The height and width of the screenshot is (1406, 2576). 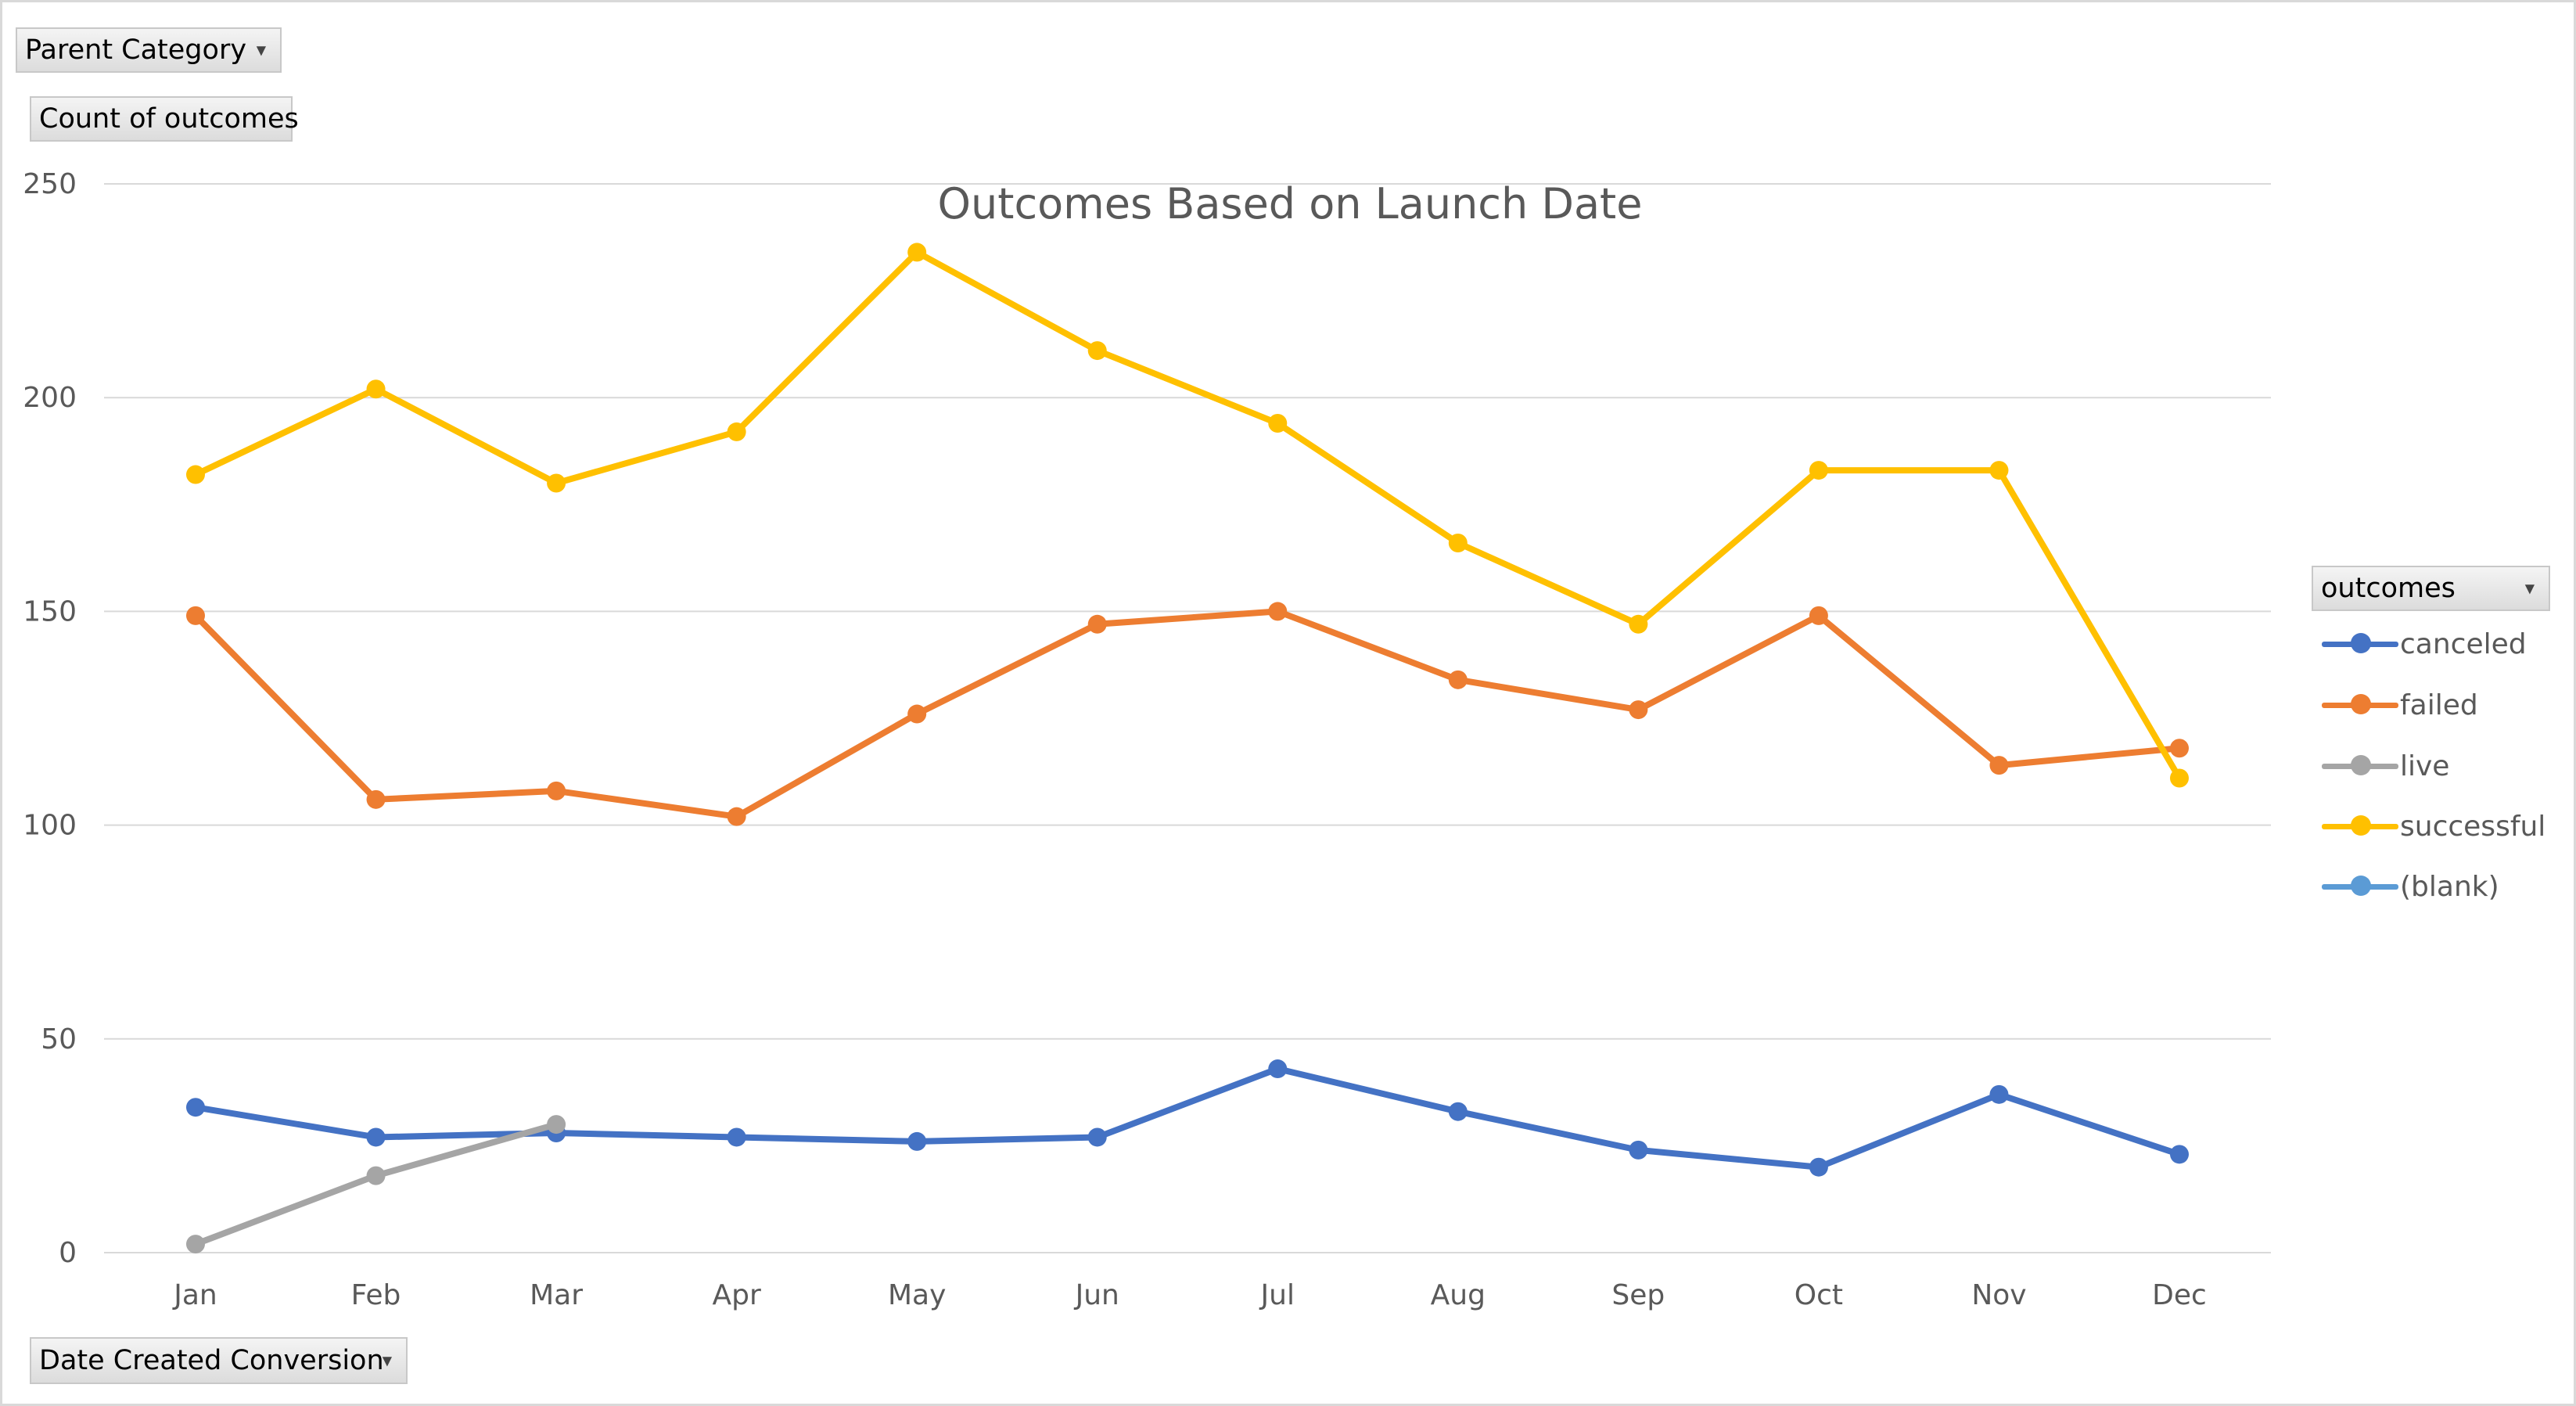 I want to click on legend-item-live: live, so click(x=2386, y=766).